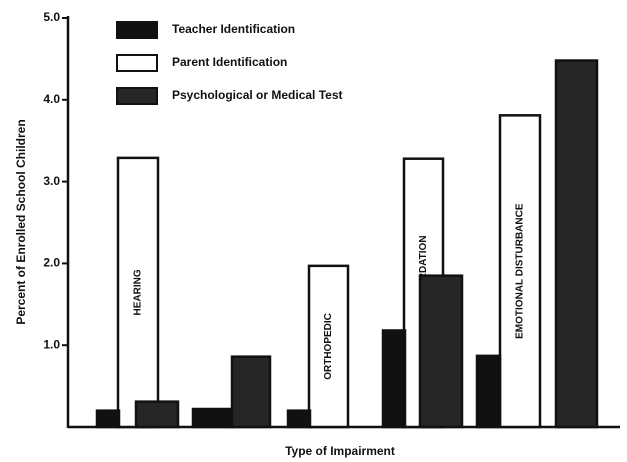  Describe the element at coordinates (340, 451) in the screenshot. I see `x-axis-label: Type of Impairment` at that location.